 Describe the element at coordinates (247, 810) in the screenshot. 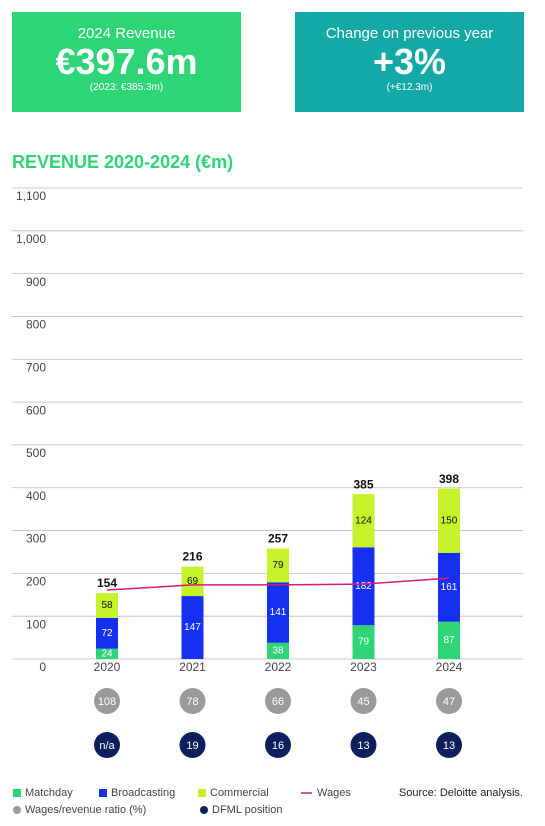

I see `legend-label: DFML position` at that location.